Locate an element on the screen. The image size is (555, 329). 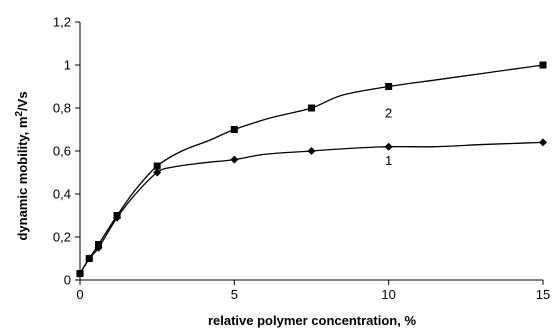
y-ticks: 0 0,2 0,4 0,6 0,8 1 1,2 is located at coordinates (66, 151).